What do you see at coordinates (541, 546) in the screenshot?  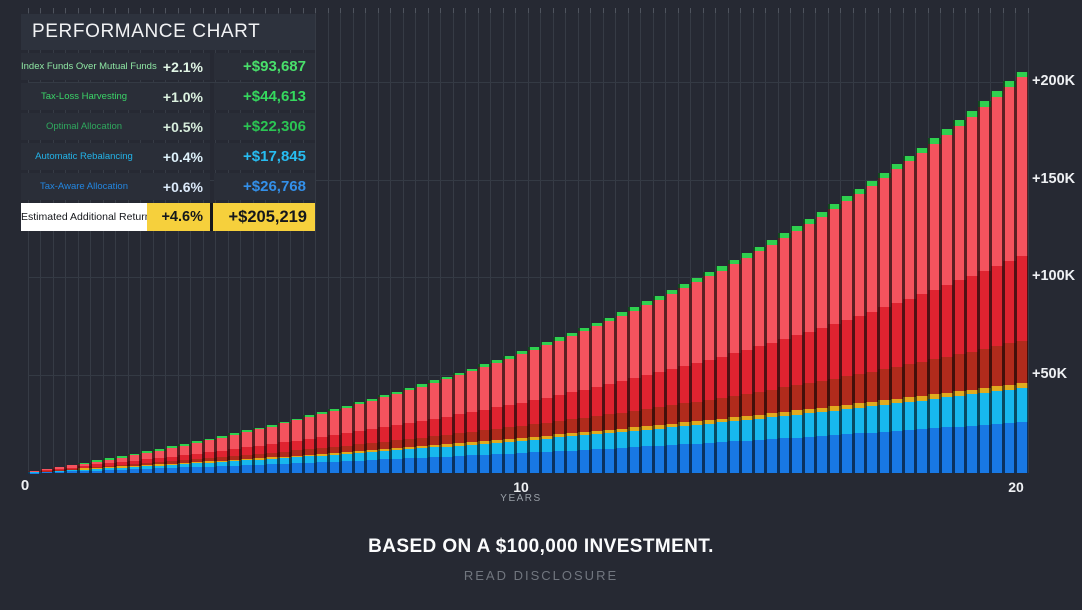 I see `investment-basis-text: BASED ON A $100,000 INVESTMENT.` at bounding box center [541, 546].